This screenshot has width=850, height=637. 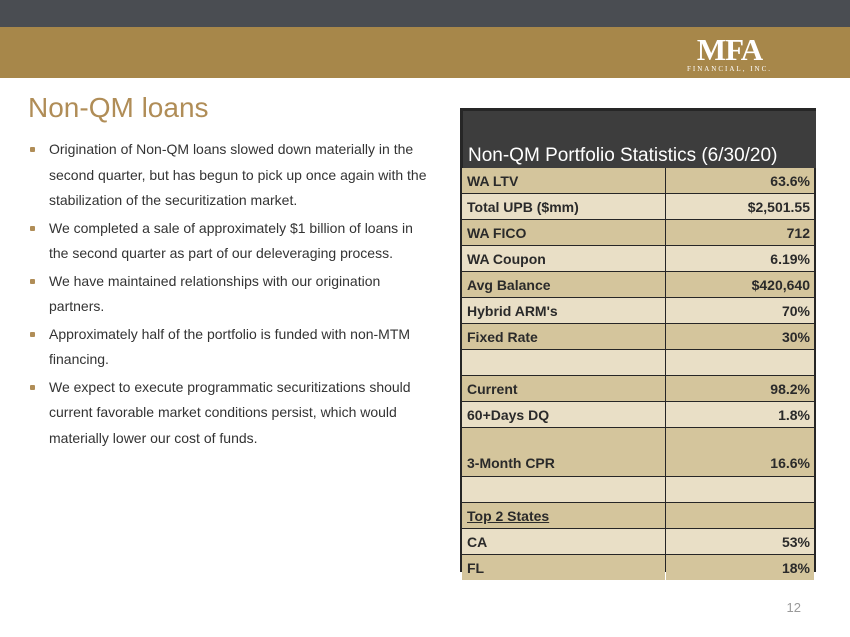 What do you see at coordinates (740, 258) in the screenshot?
I see `row-value: 6.19%` at bounding box center [740, 258].